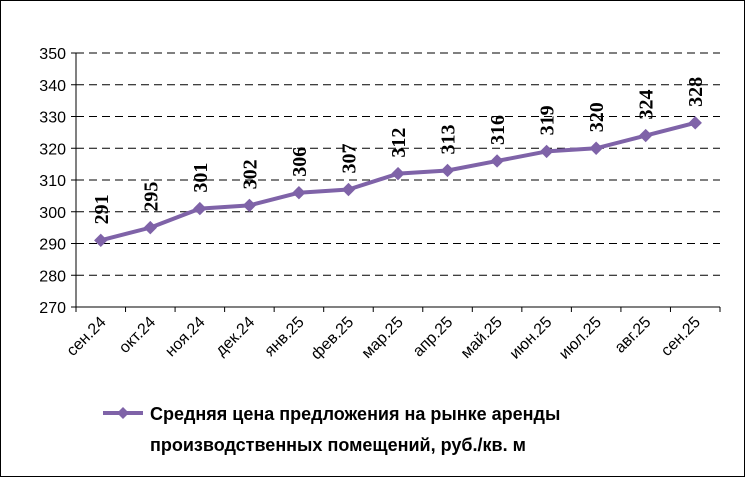 The width and height of the screenshot is (747, 479). I want to click on data-label: 313, so click(449, 139).